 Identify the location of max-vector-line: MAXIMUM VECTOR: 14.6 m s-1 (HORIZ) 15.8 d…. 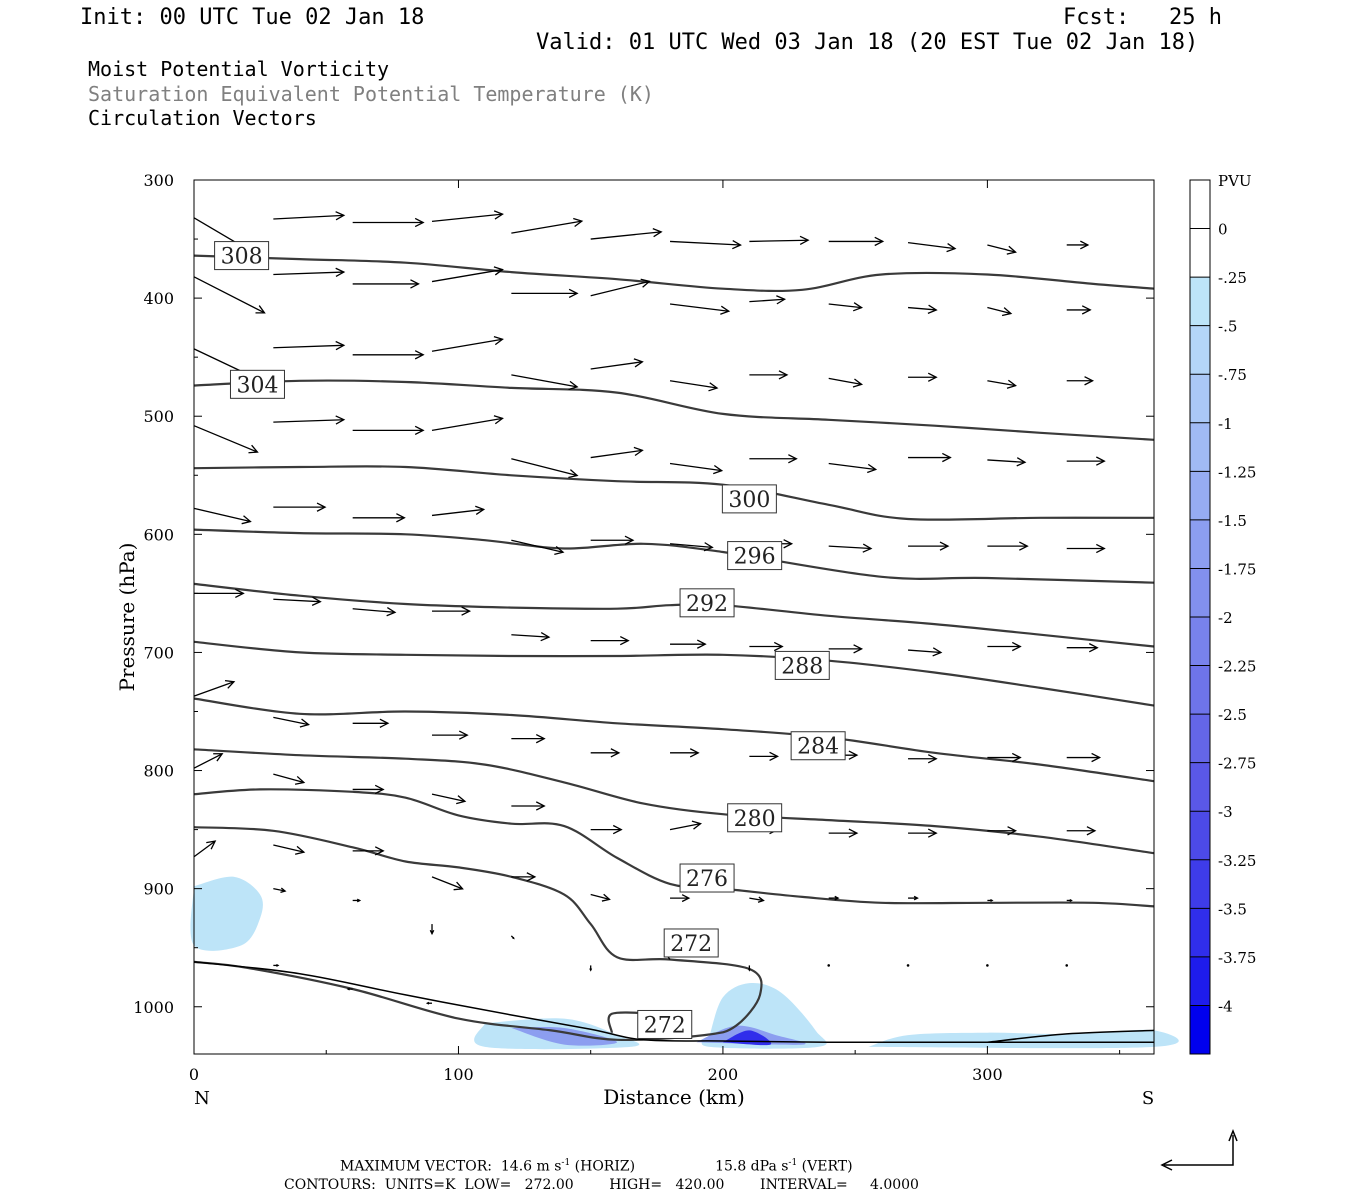
(596, 1166).